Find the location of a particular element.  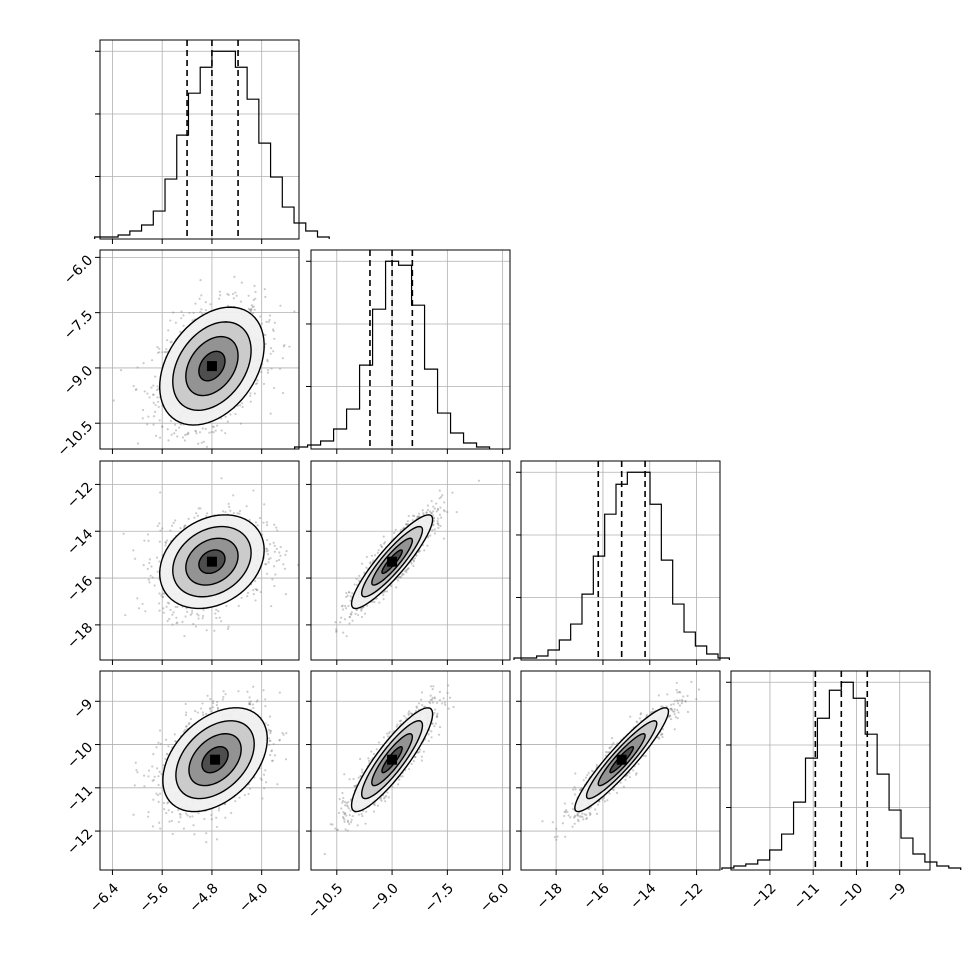

panel-frame is located at coordinates (199, 770).